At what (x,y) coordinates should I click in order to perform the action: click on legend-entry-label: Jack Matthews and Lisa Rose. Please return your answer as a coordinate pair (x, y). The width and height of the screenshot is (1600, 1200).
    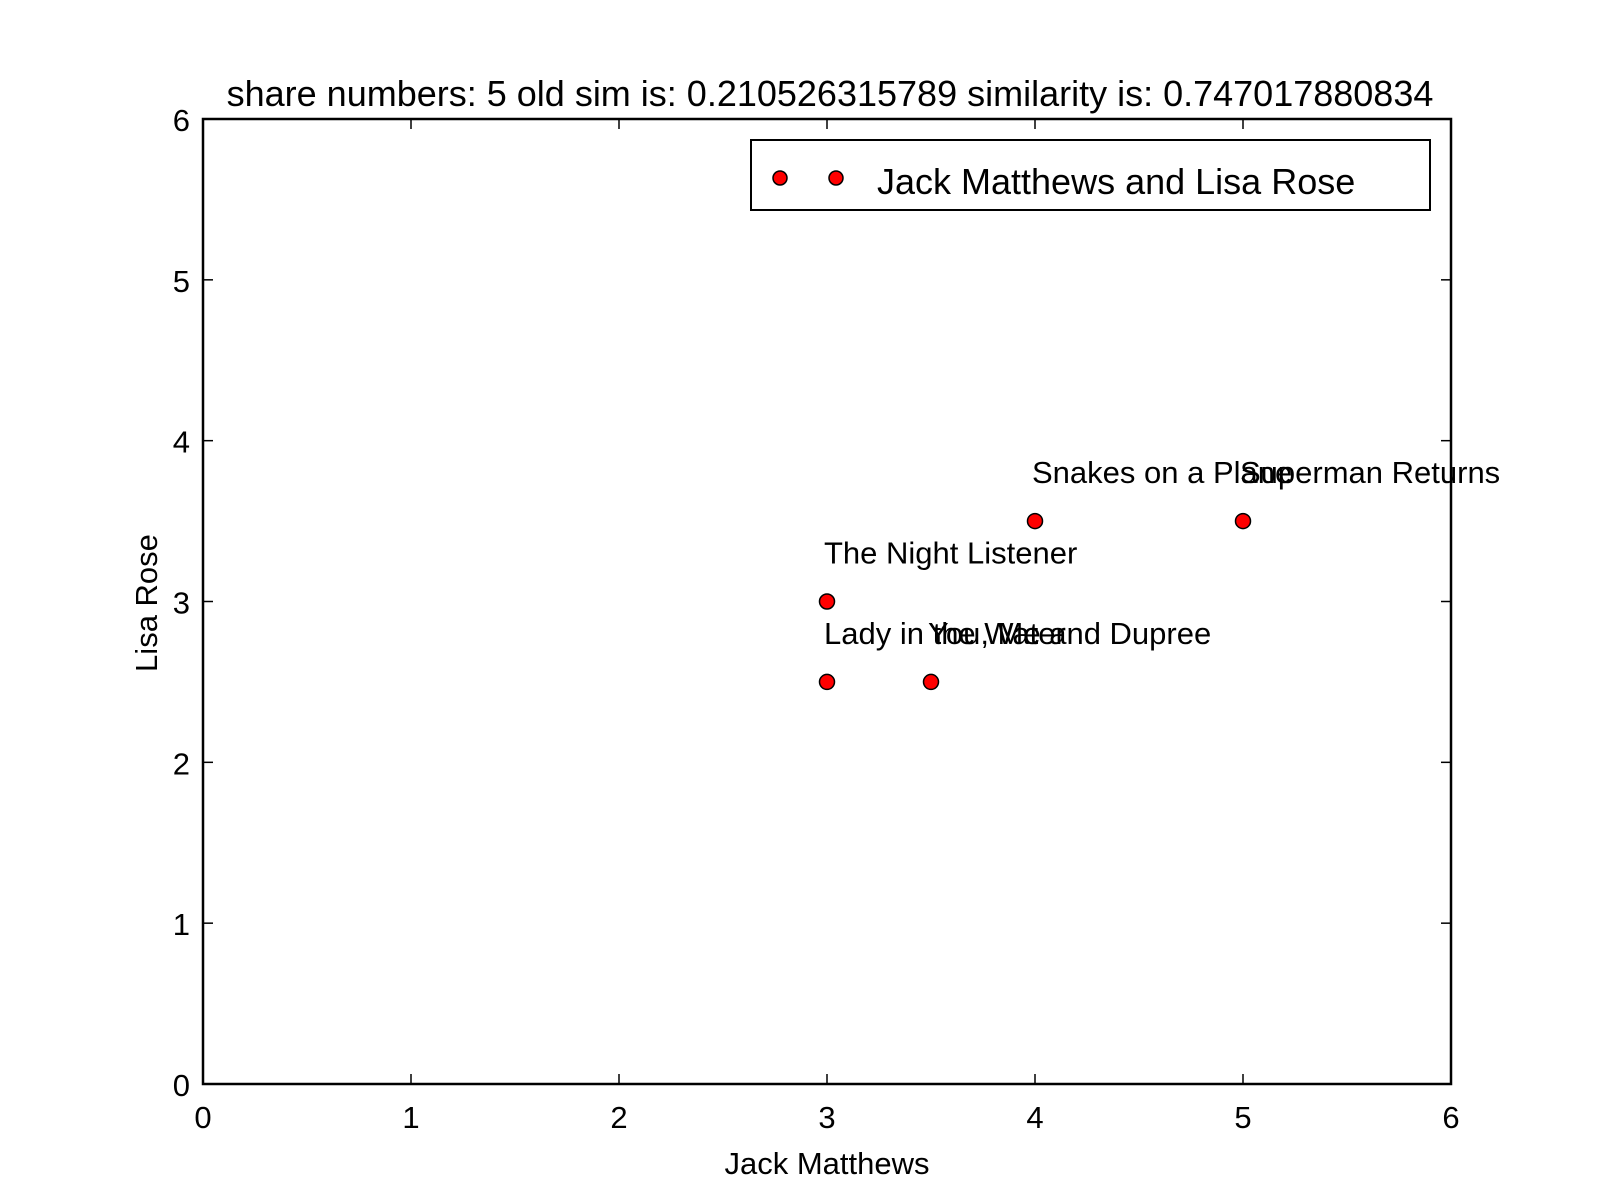
    Looking at the image, I should click on (1116, 181).